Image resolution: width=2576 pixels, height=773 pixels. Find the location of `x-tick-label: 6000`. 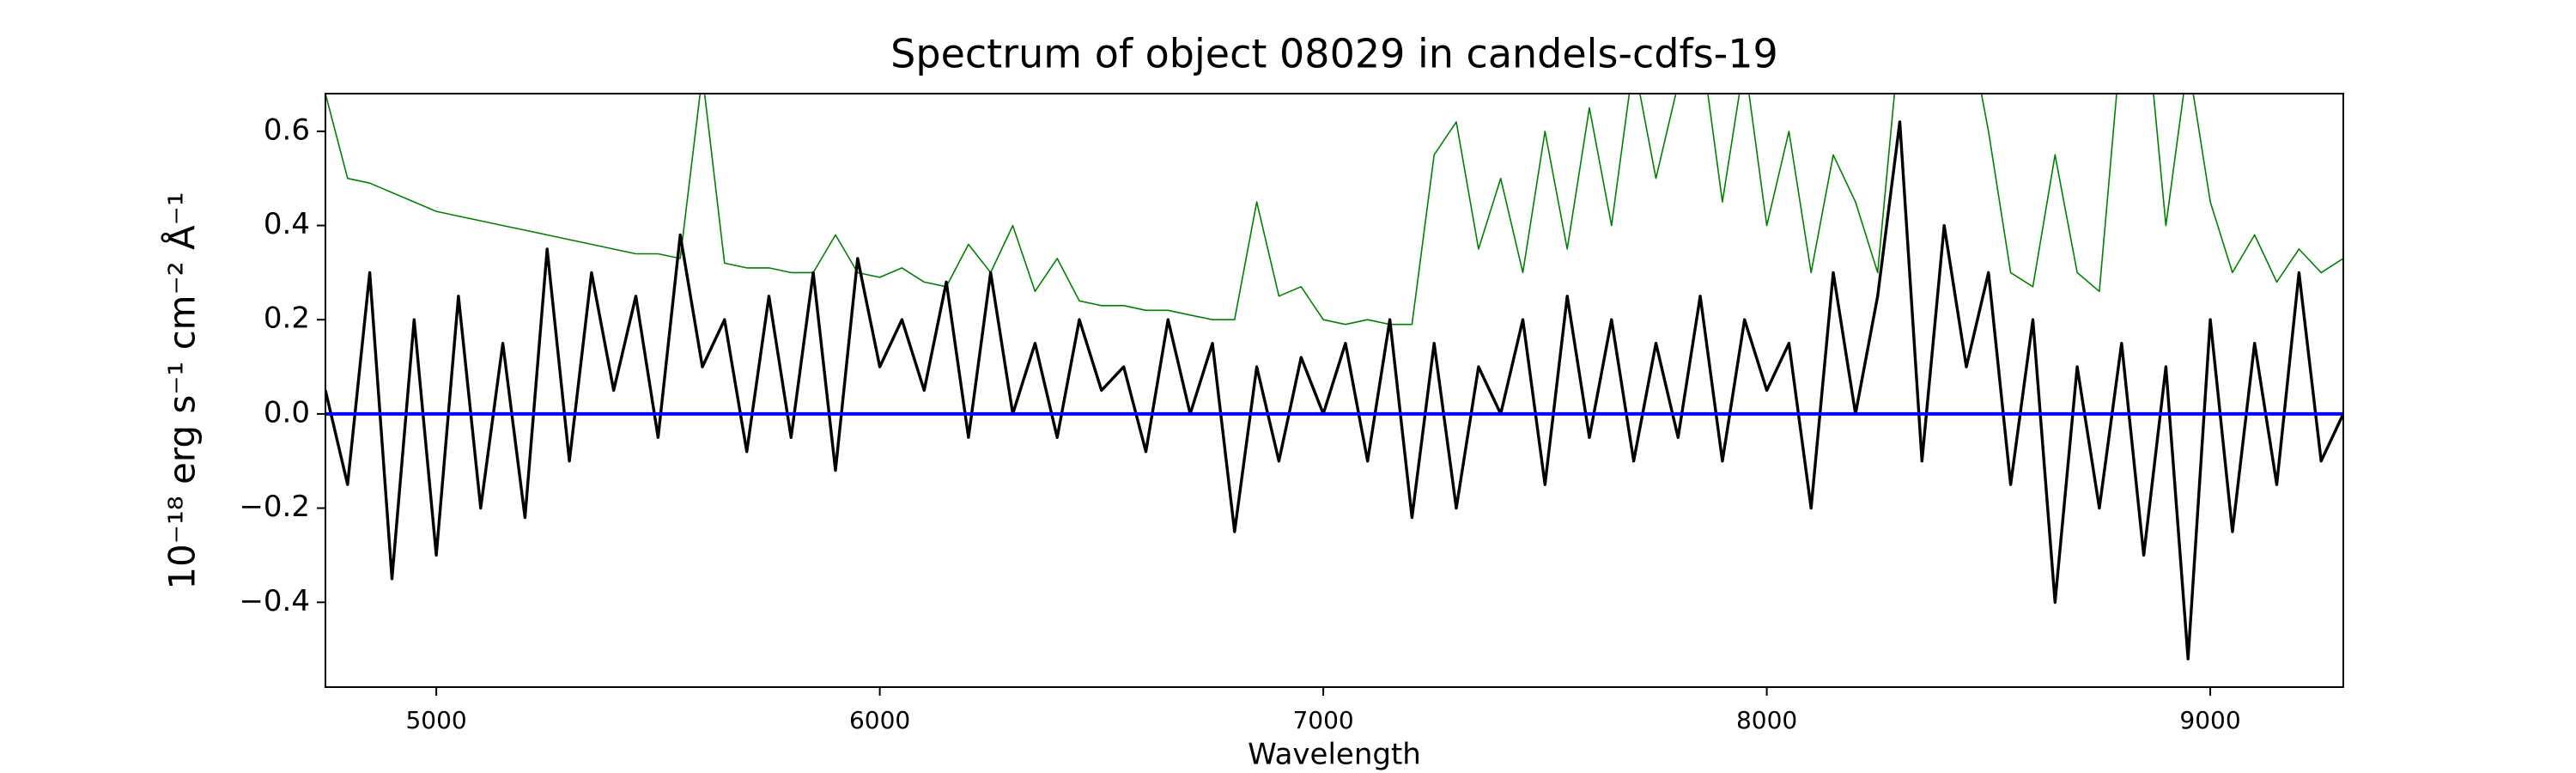

x-tick-label: 6000 is located at coordinates (879, 720).